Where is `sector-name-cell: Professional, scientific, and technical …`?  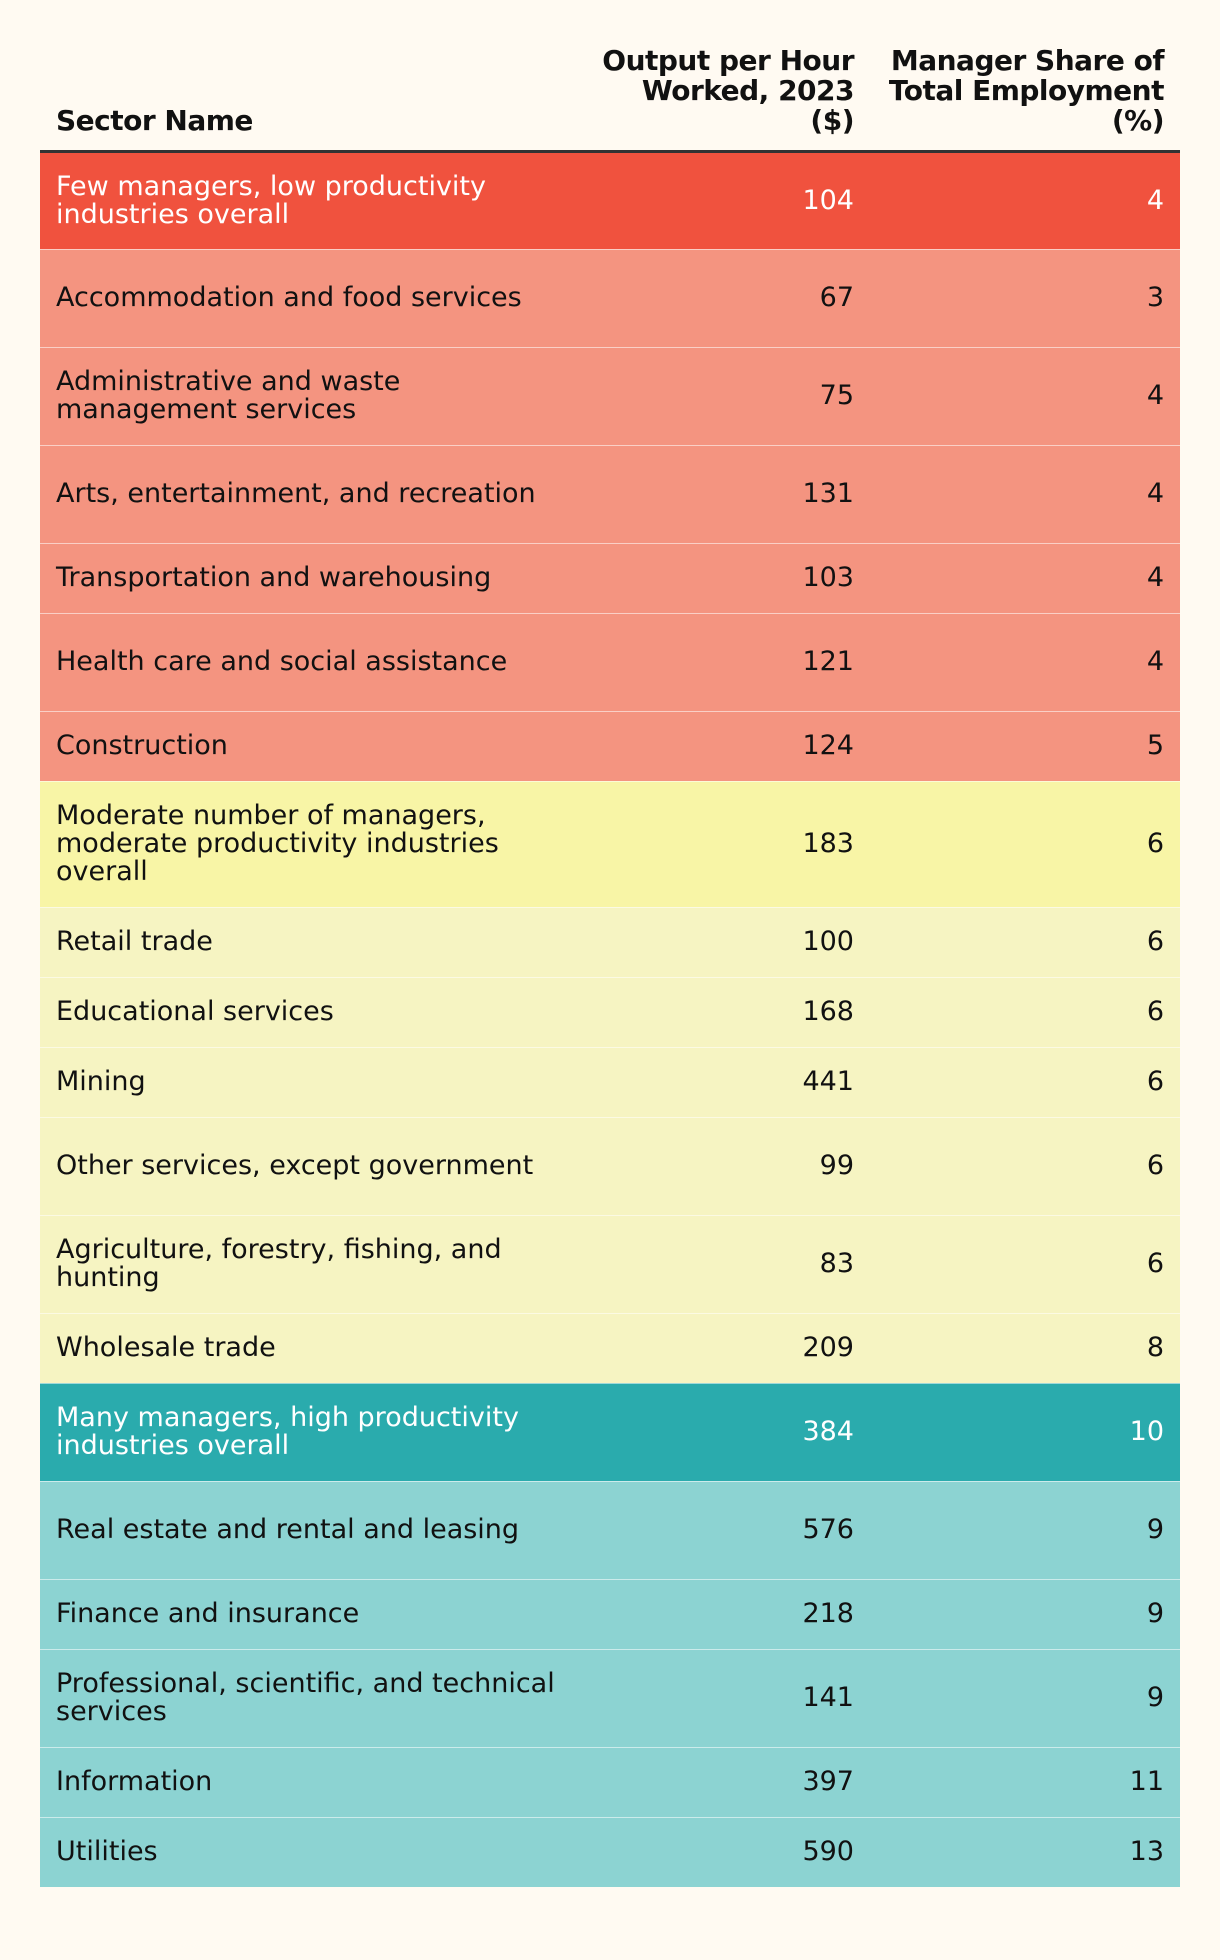
sector-name-cell: Professional, scientific, and technical … is located at coordinates (310, 1697).